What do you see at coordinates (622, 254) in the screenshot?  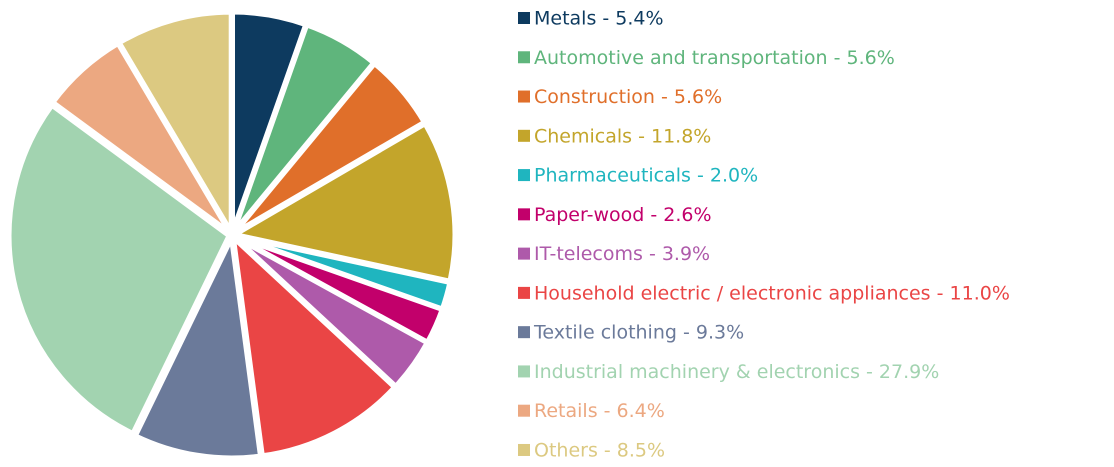 I see `legend-label: IT-telecoms - 3.9%` at bounding box center [622, 254].